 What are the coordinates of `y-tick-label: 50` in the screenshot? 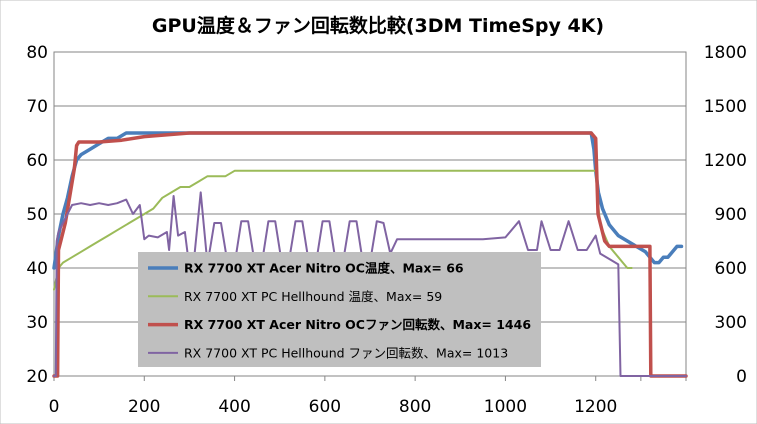 It's located at (37, 215).